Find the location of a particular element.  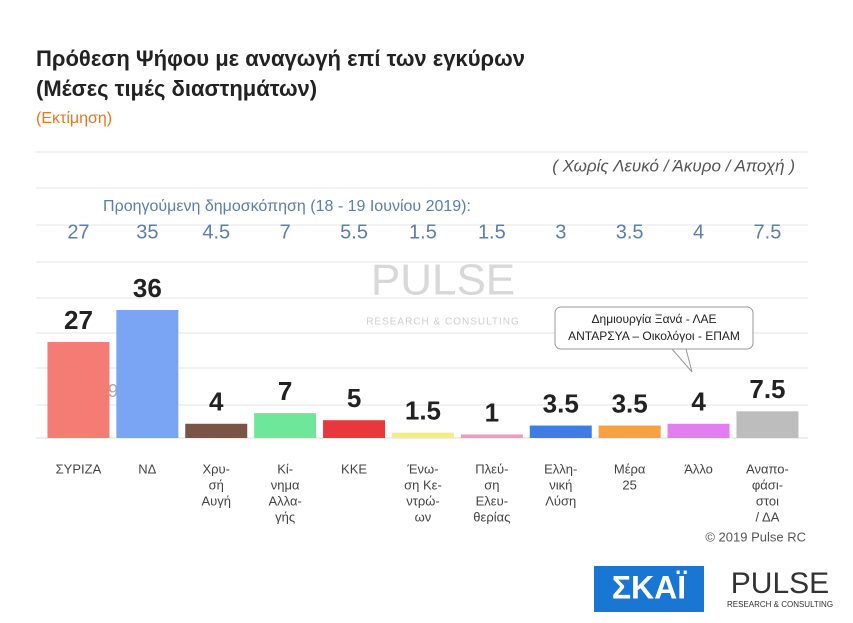

x-tick-label: Μέρα is located at coordinates (630, 468).